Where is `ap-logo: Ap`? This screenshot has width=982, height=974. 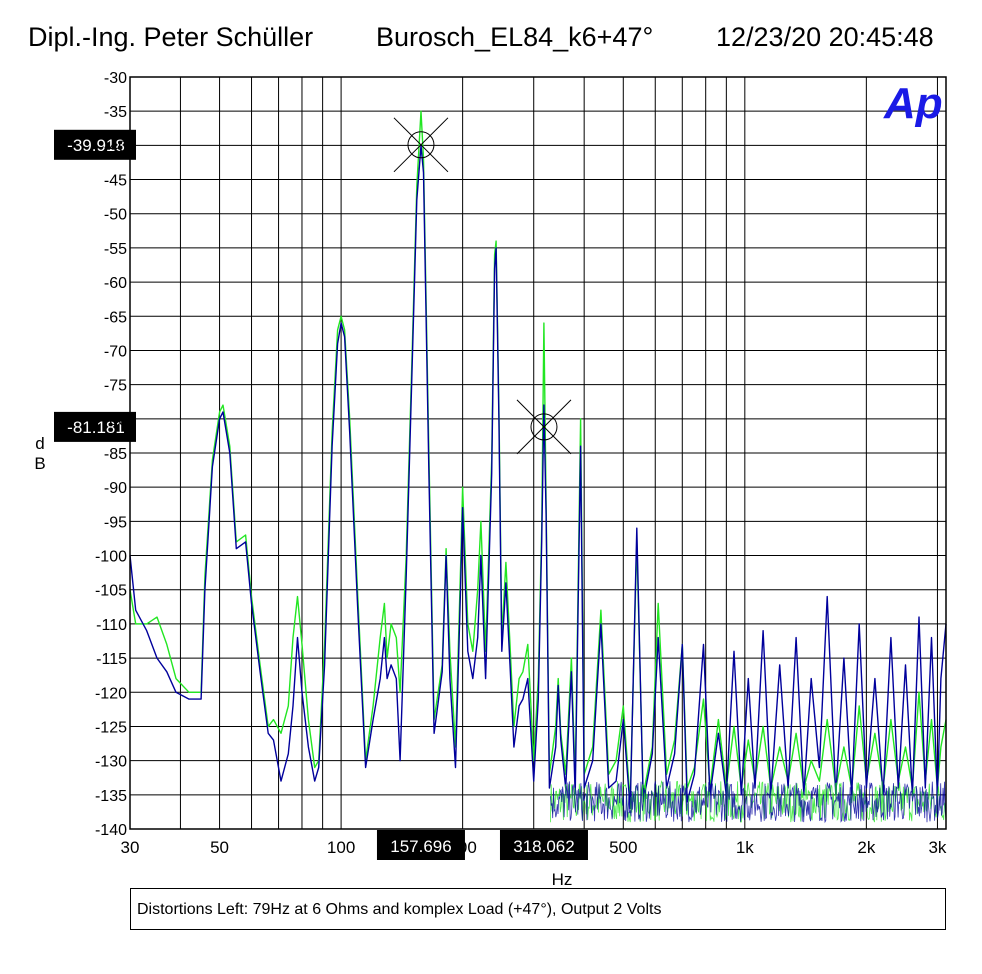
ap-logo: Ap is located at coordinates (913, 103).